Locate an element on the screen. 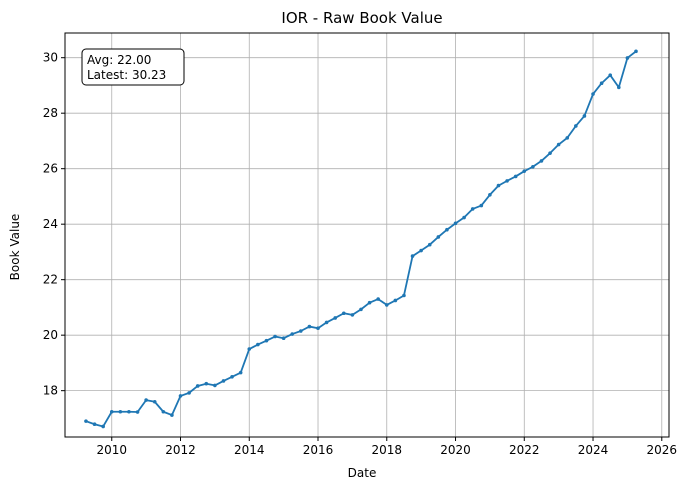 The width and height of the screenshot is (689, 490). y-tick-label: 20 is located at coordinates (50, 335).